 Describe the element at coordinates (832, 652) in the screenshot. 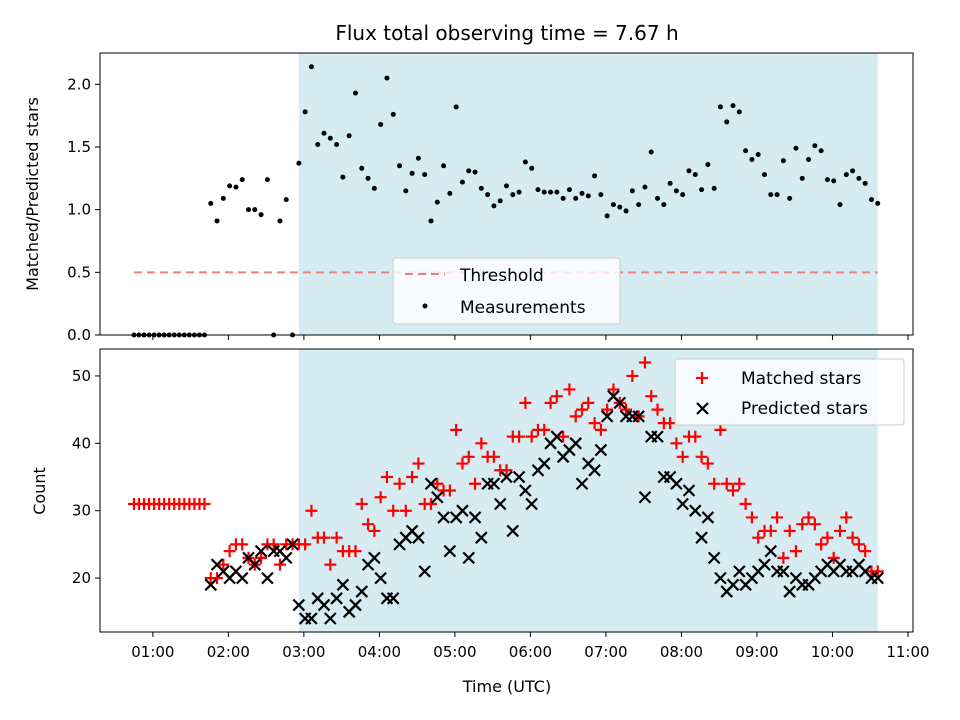

I see `x-tick-label: 10:00` at that location.